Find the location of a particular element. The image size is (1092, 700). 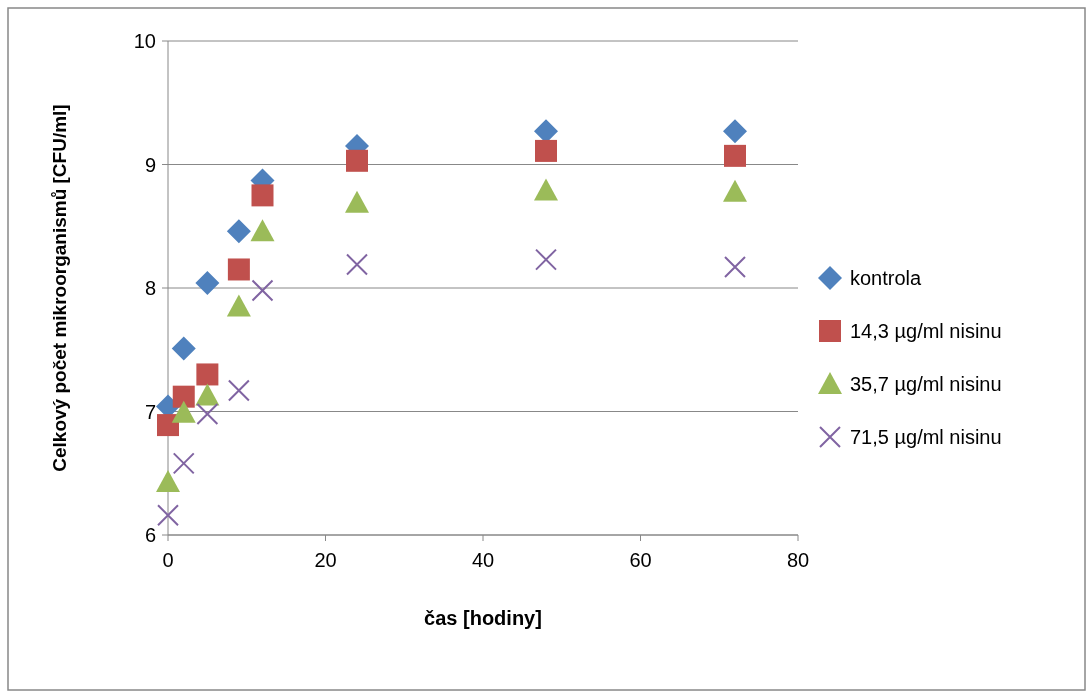

y-tick-label: 8 is located at coordinates (150, 288).